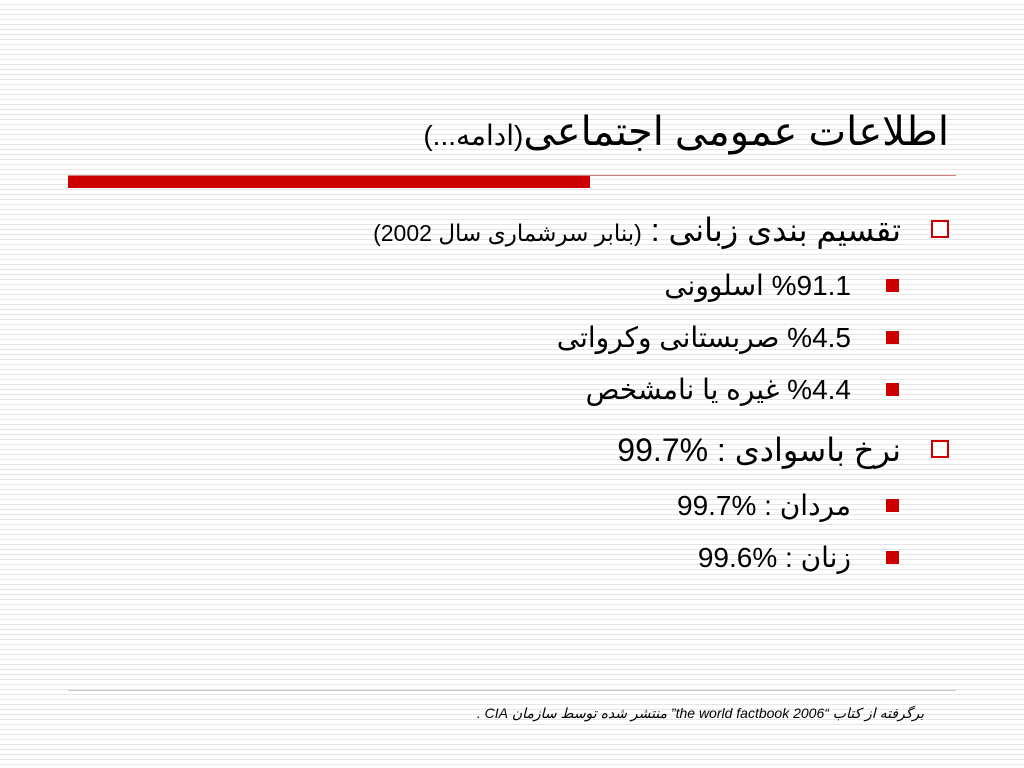  I want to click on sub-bullet-men: مردان : %99.7, so click(788, 506).